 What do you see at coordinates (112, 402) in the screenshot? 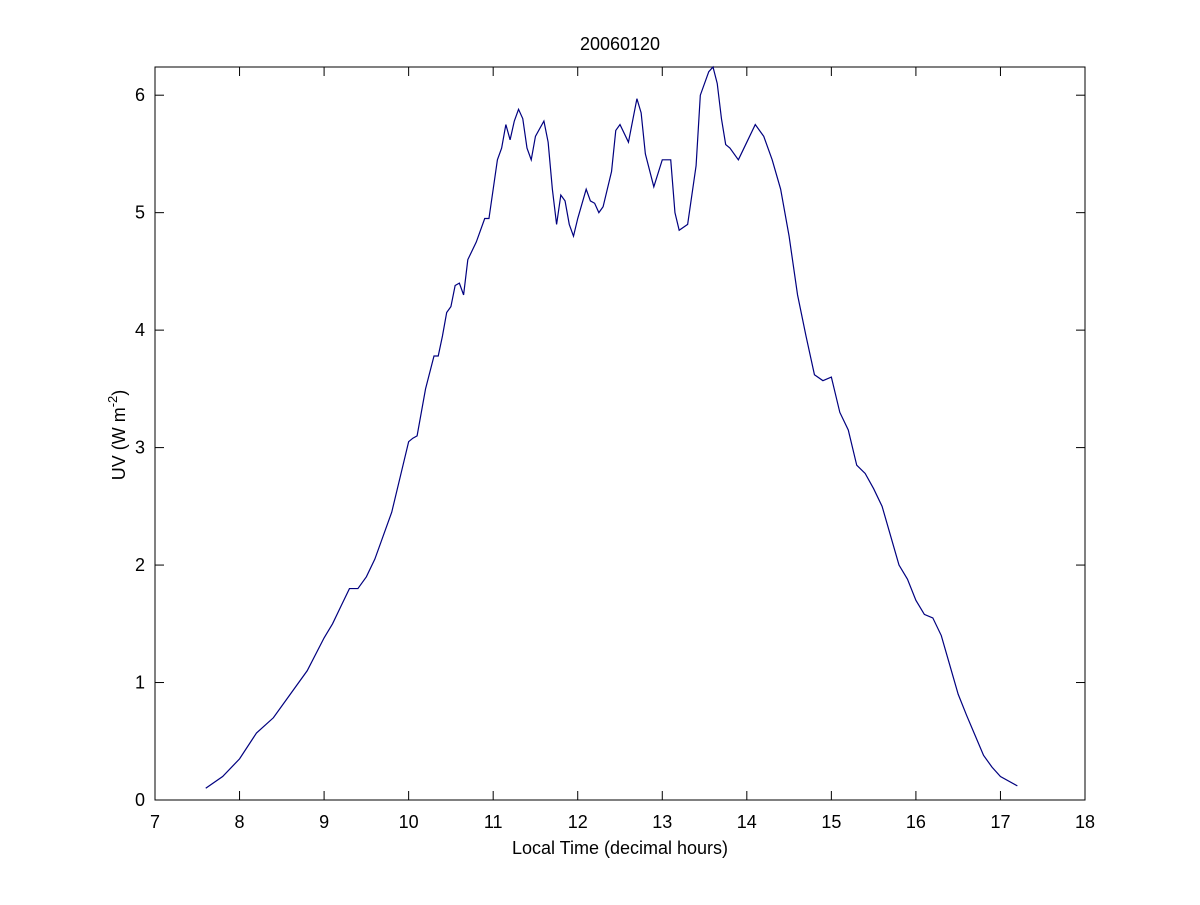
I see `y-label-superscript: -2` at bounding box center [112, 402].